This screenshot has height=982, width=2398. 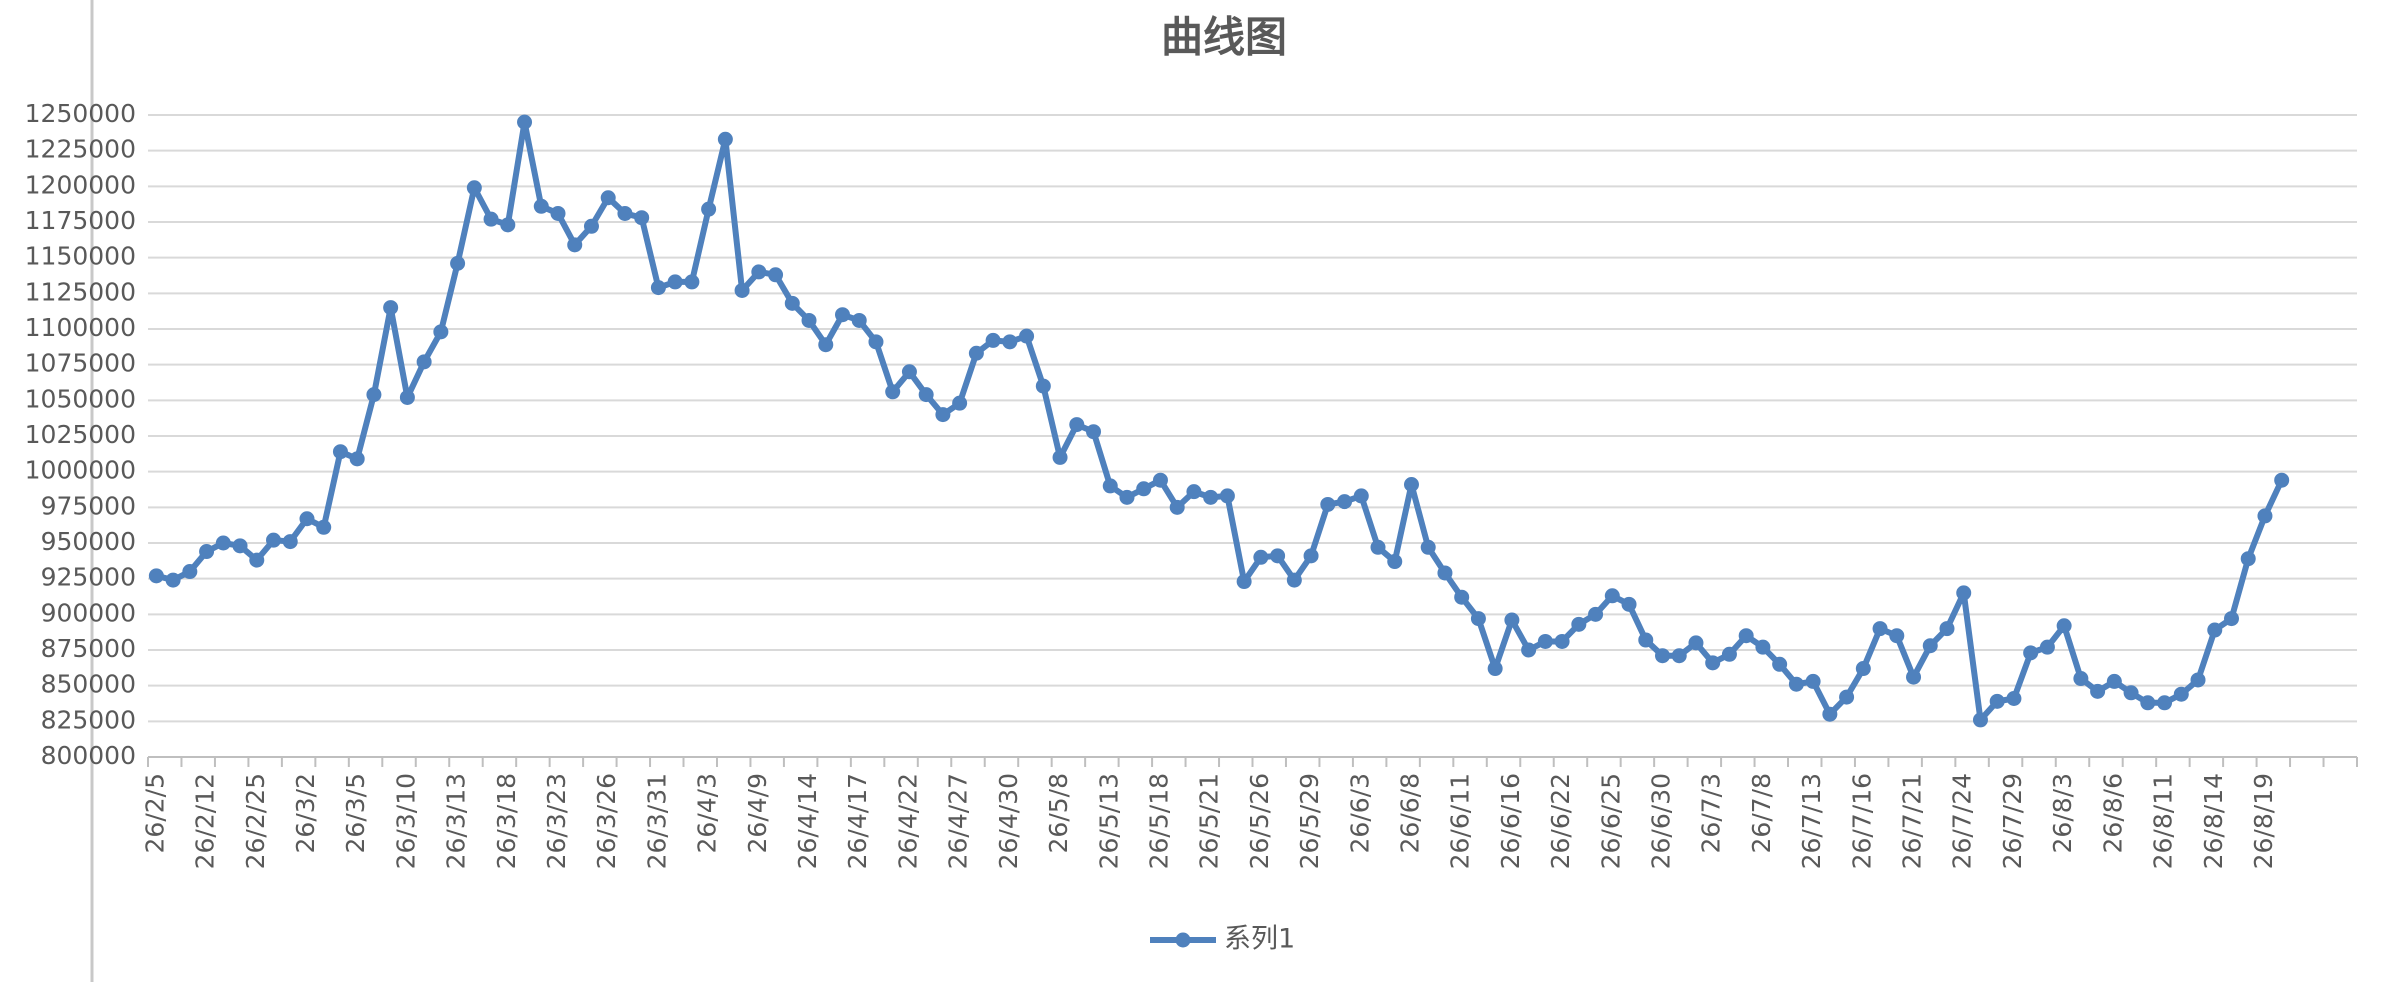 What do you see at coordinates (88, 684) in the screenshot?
I see `y-tick-label: 850000` at bounding box center [88, 684].